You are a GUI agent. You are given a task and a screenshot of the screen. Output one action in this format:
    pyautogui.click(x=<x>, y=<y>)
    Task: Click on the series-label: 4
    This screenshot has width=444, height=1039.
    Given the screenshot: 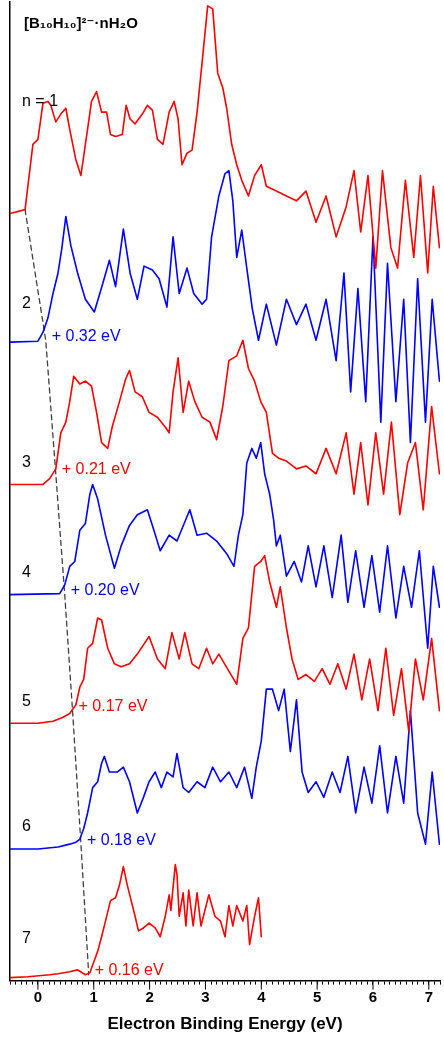 What is the action you would take?
    pyautogui.click(x=26, y=572)
    